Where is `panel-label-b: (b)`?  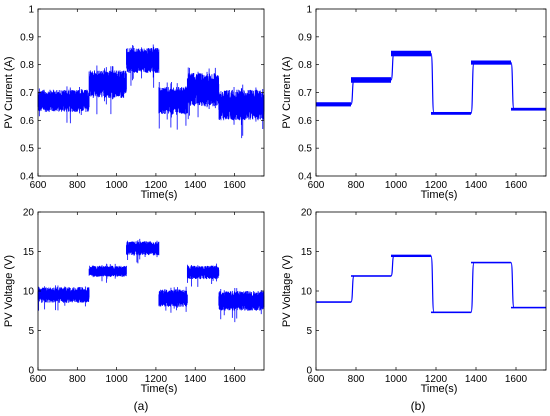 panel-label-b: (b) is located at coordinates (418, 406).